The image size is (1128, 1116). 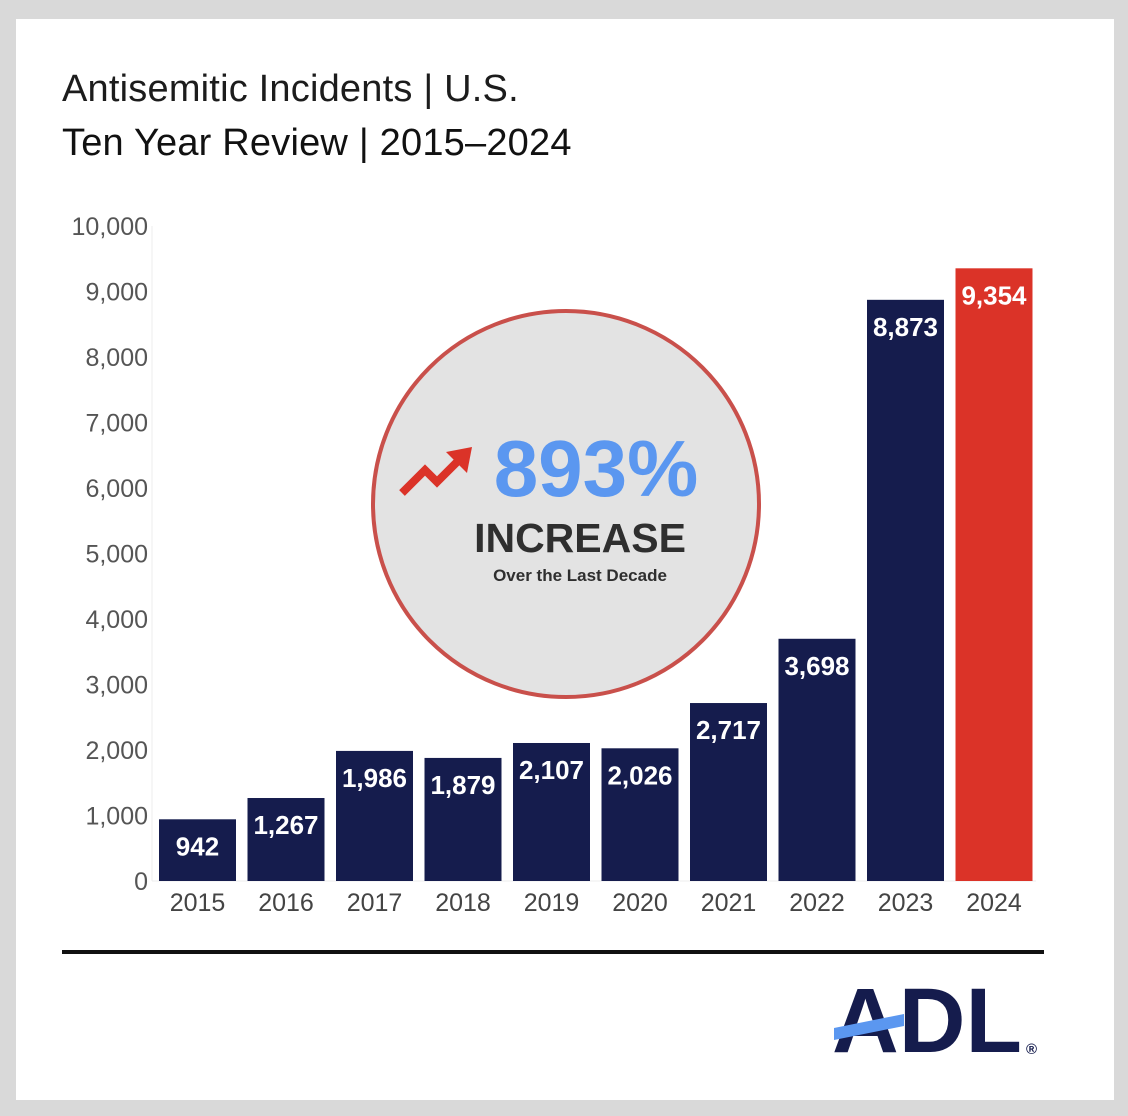 What do you see at coordinates (596, 903) in the screenshot?
I see `x-axis: 2015 2016 2017 2018 2019 2020 2021 2022 2023 2024` at bounding box center [596, 903].